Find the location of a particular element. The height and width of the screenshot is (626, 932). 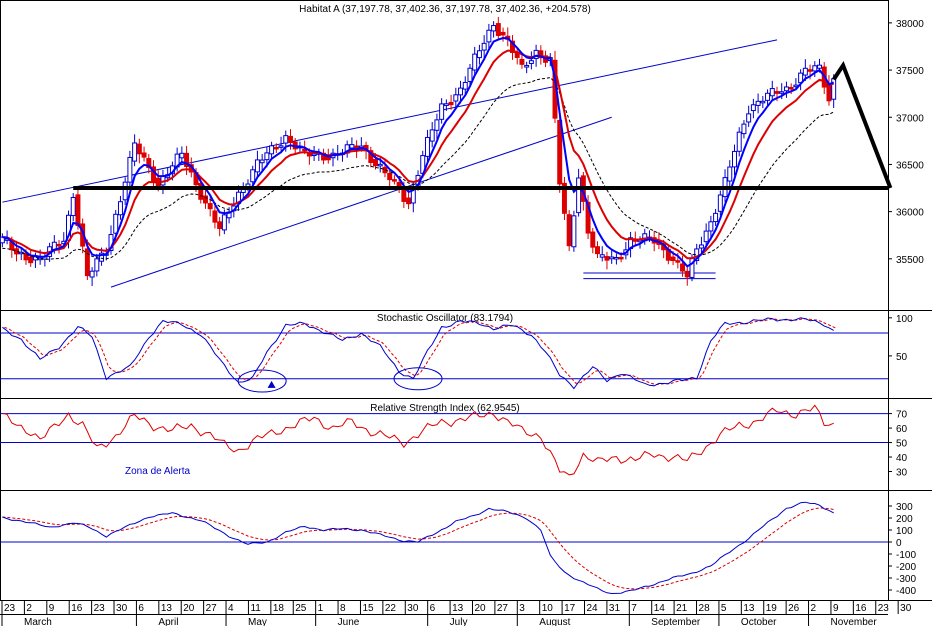

stochastic-up-arrow is located at coordinates (271, 384).